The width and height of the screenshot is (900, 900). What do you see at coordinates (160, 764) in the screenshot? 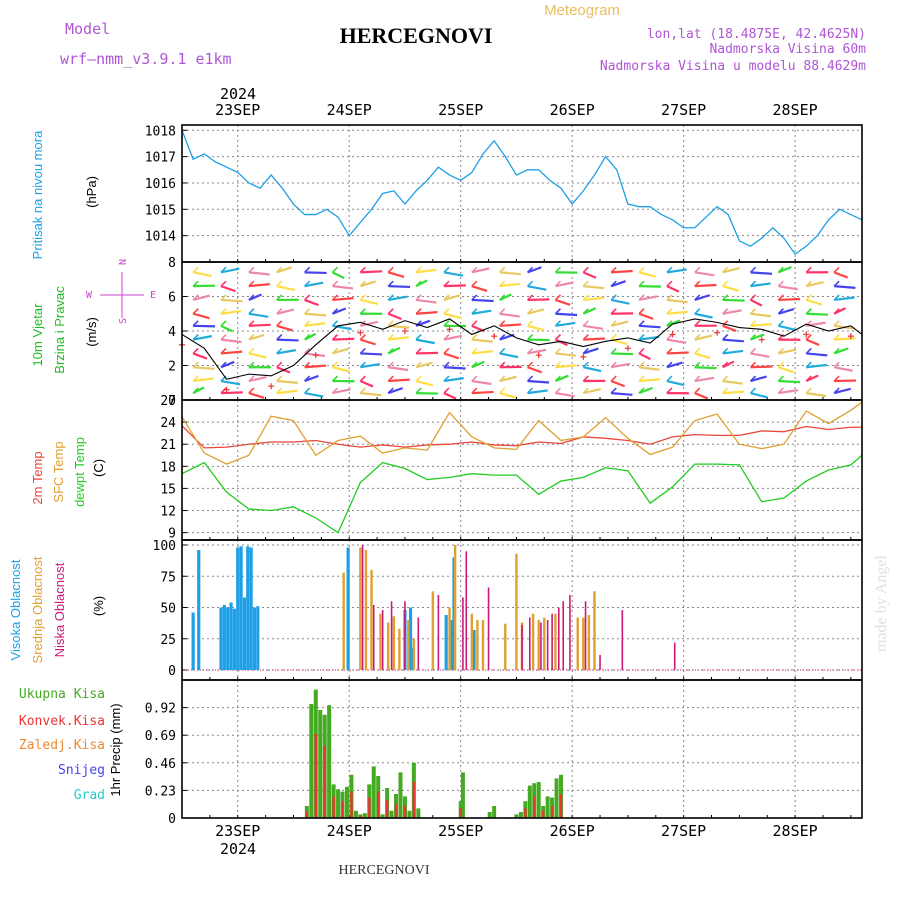
I see `y-tick-label: 0.46` at bounding box center [160, 764].